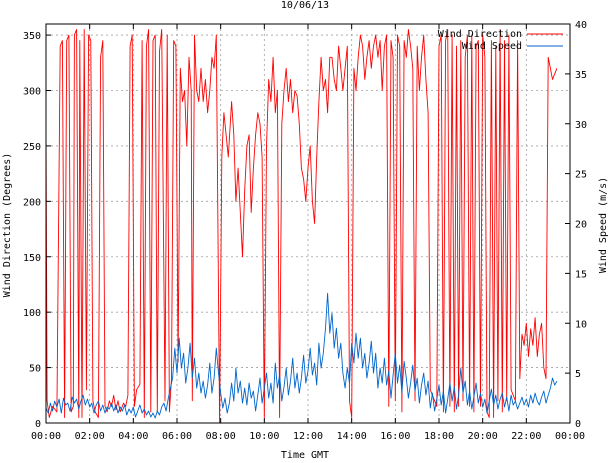 This screenshot has height=463, width=611. I want to click on y-left-tick-label: 100, so click(32, 313).